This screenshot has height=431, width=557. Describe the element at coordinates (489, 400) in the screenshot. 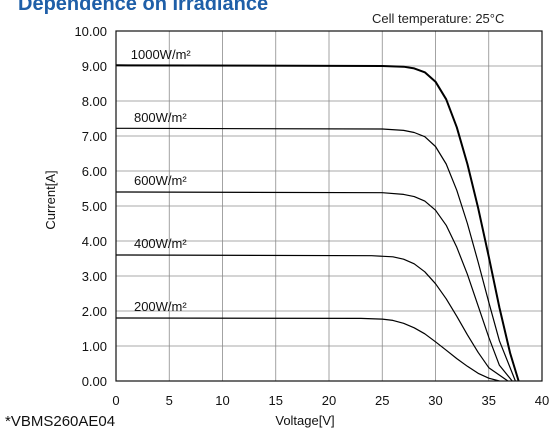

I see `x-tick-label: 35` at that location.